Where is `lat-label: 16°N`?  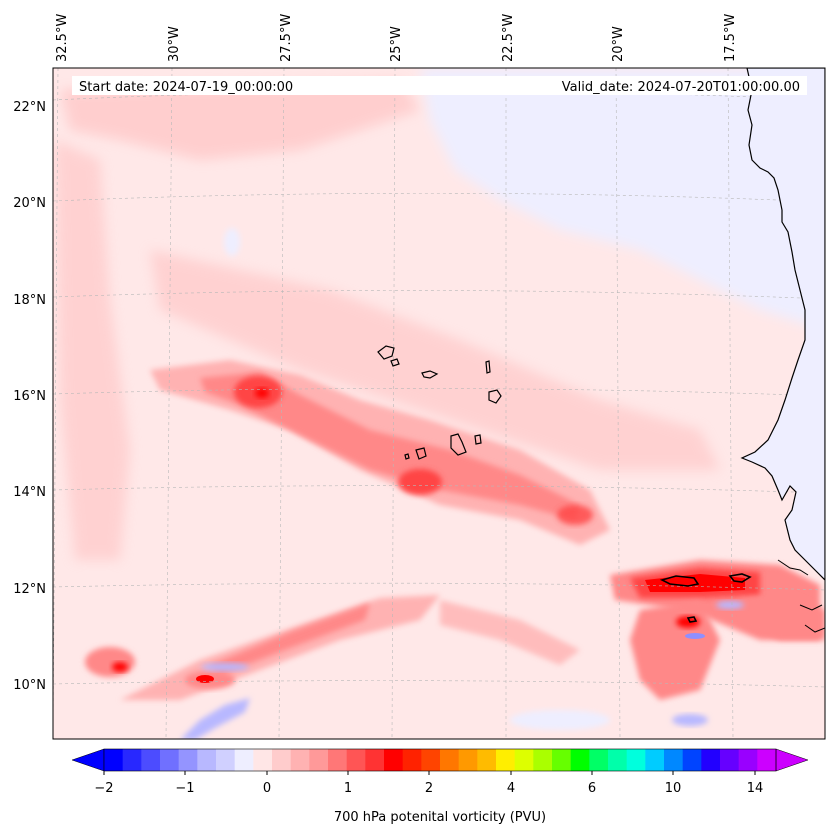 lat-label: 16°N is located at coordinates (29, 396).